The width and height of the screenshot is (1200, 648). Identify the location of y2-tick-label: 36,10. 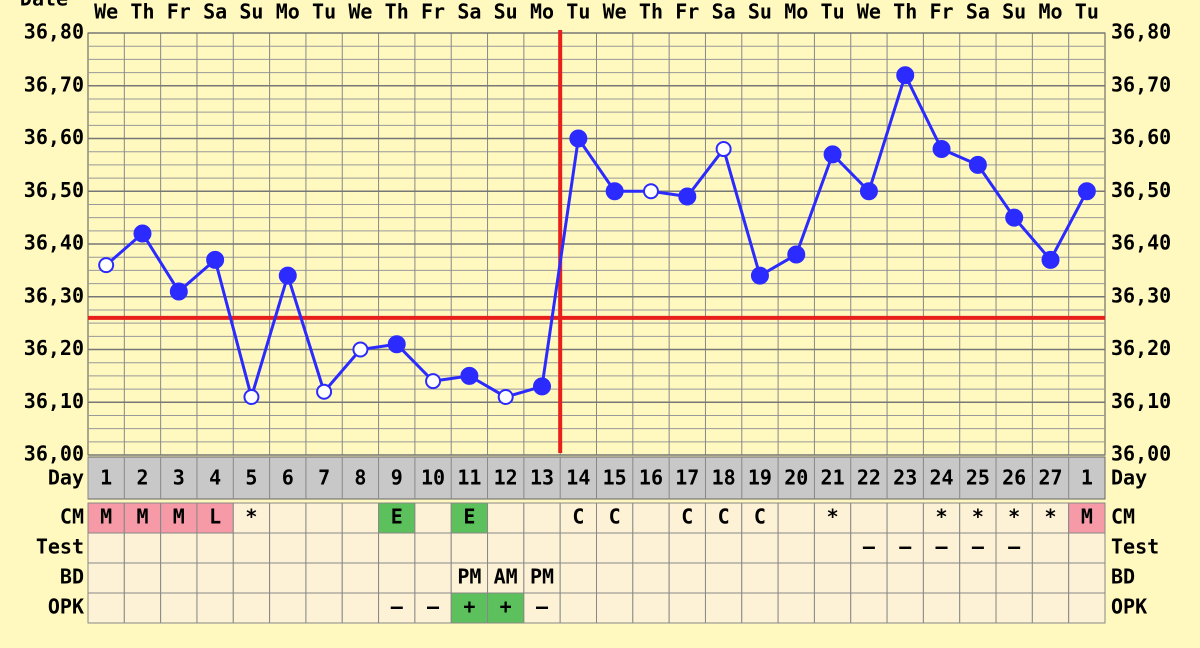
(1141, 401).